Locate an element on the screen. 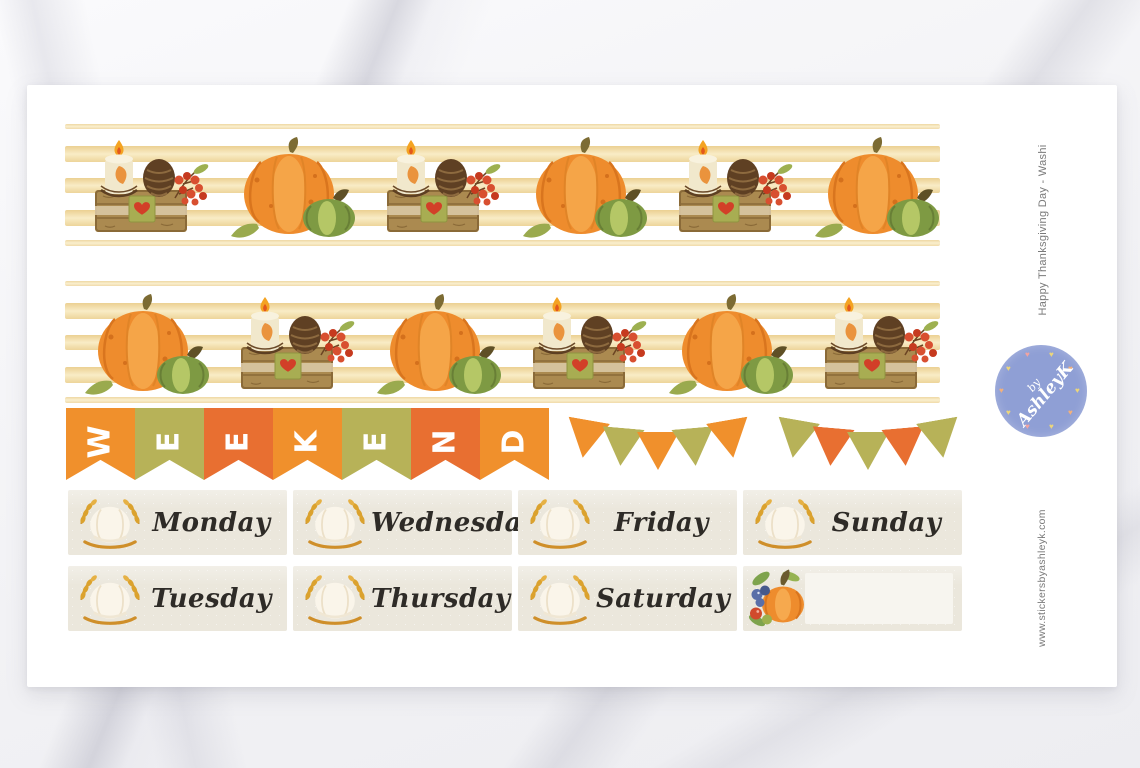 Image resolution: width=1140 pixels, height=768 pixels. brand-logo: ♥ ♥ ♥ ♥ ♥ ♥ ♥ ♥ ♥ ♥ by AshleyK is located at coordinates (1041, 391).